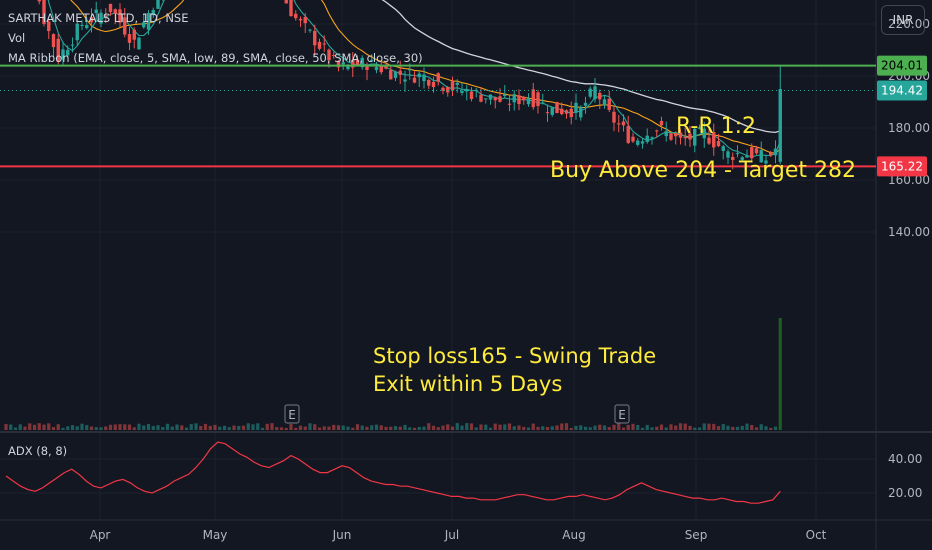  I want to click on earnings-marker-label: E, so click(622, 415).